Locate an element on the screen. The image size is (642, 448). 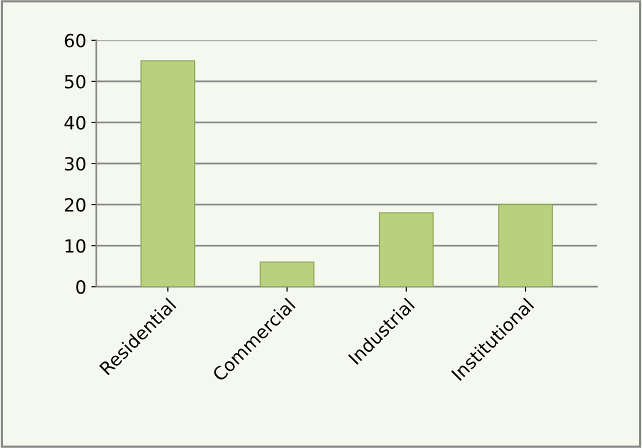
y-tick-label: 50 is located at coordinates (75, 81).